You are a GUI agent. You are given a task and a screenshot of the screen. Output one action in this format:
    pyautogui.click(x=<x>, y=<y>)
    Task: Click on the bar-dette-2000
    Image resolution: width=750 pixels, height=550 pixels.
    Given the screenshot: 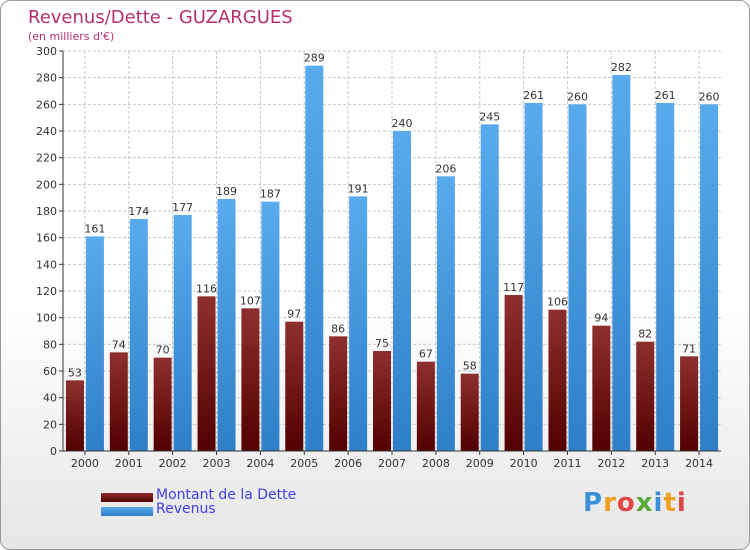 What is the action you would take?
    pyautogui.click(x=74, y=415)
    